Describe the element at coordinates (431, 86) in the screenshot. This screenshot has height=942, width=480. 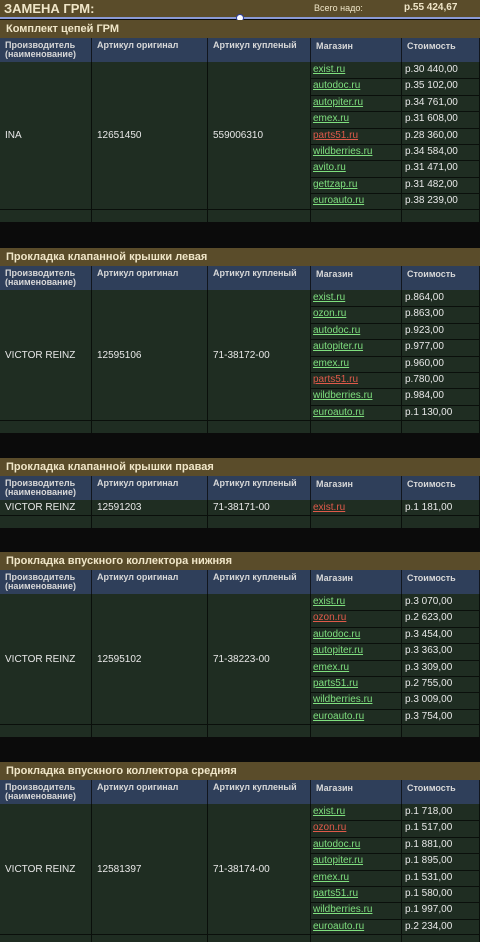
I see `price-value: р.35 102,00` at that location.